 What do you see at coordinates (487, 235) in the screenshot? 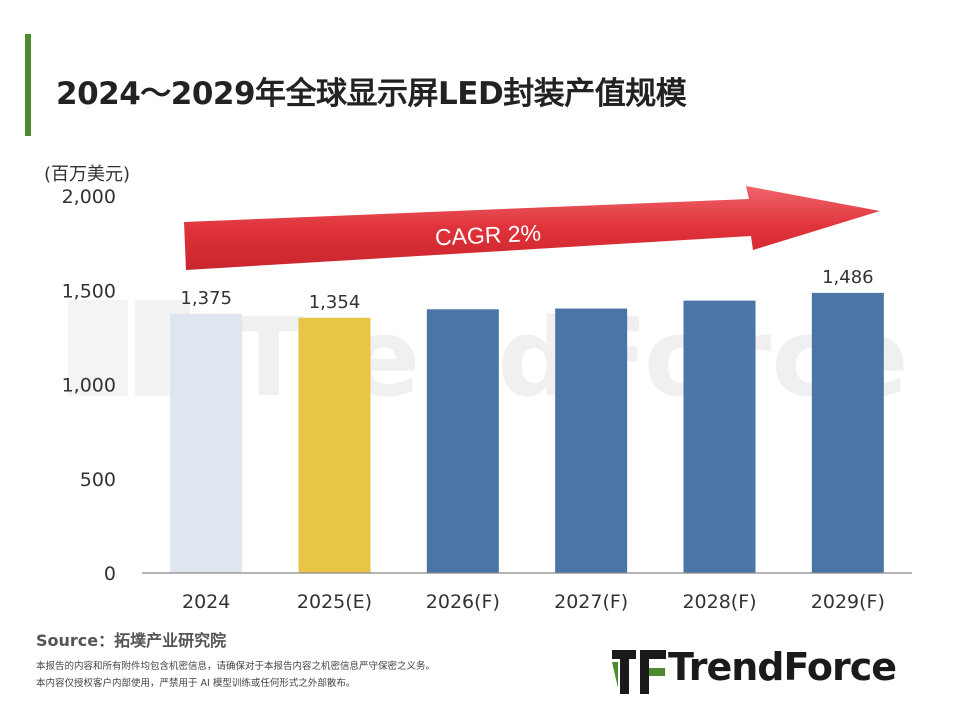
I see `cagr-label: CAGR 2%` at bounding box center [487, 235].